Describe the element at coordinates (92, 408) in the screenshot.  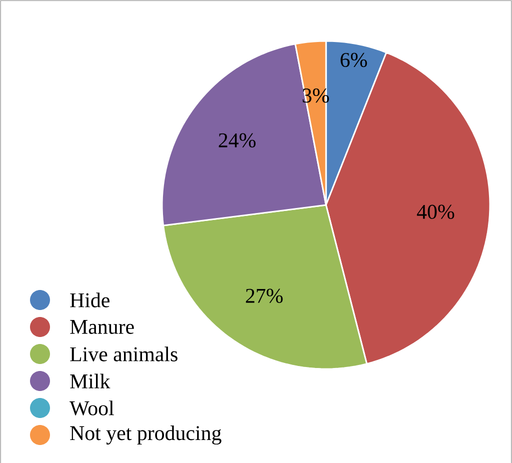
I see `legend-label: Wool` at that location.